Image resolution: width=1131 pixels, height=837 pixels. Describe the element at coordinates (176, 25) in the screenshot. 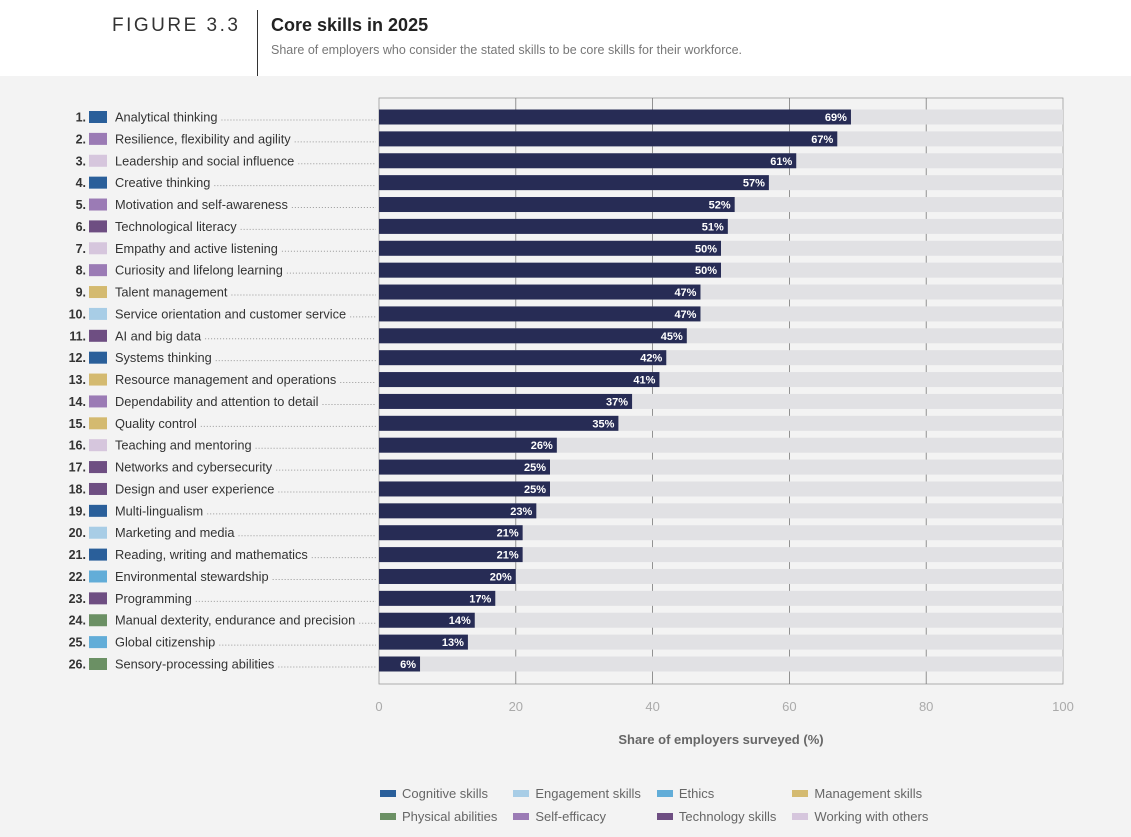

I see `figure-number: FIGURE 3.3` at that location.